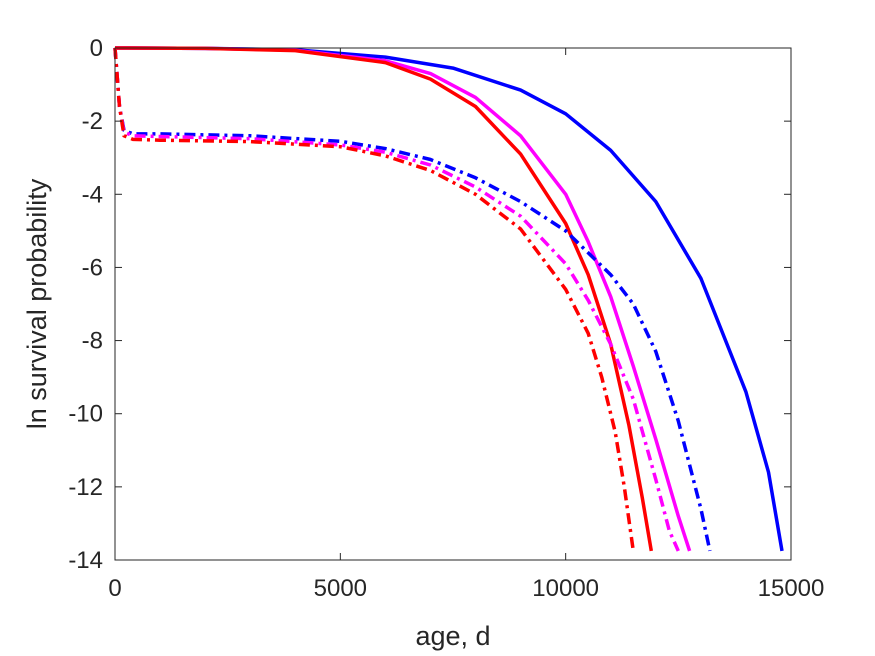  I want to click on y-tick-label: -14, so click(85, 560).